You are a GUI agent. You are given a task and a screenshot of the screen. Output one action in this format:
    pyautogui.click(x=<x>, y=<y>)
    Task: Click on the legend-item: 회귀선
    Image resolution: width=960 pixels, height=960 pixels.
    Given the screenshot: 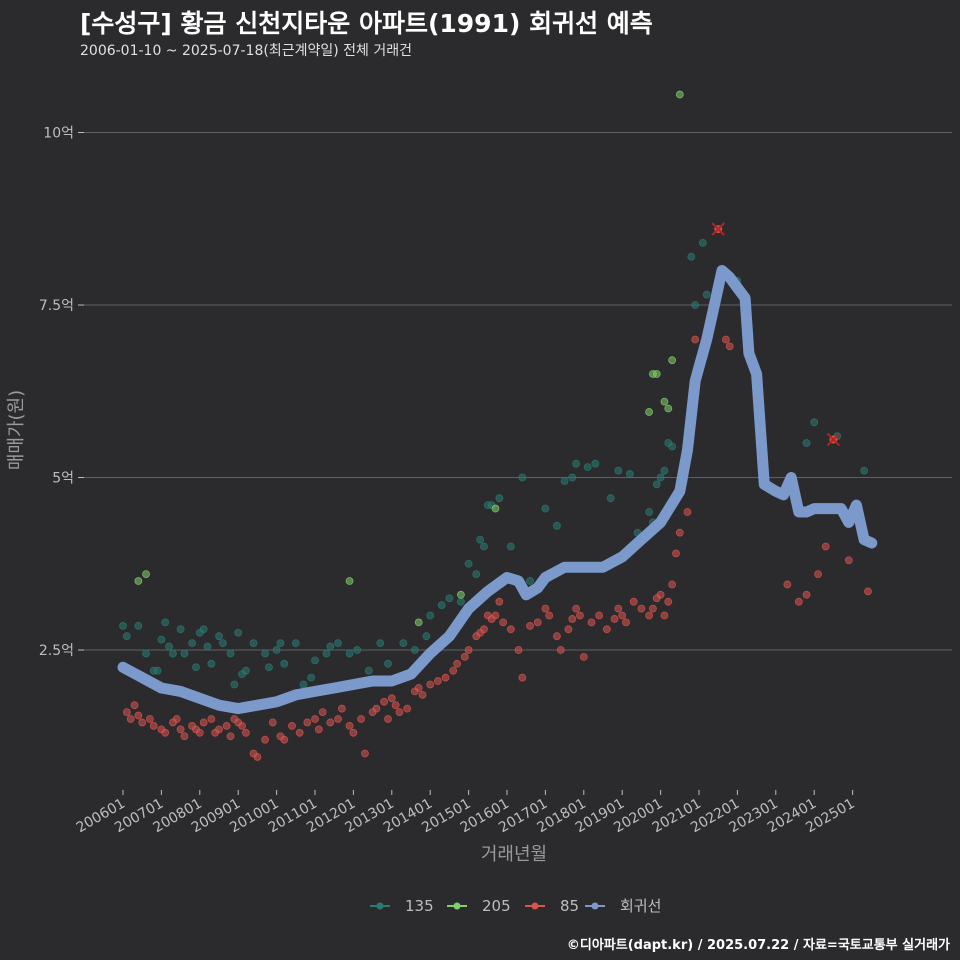 What is the action you would take?
    pyautogui.click(x=623, y=906)
    